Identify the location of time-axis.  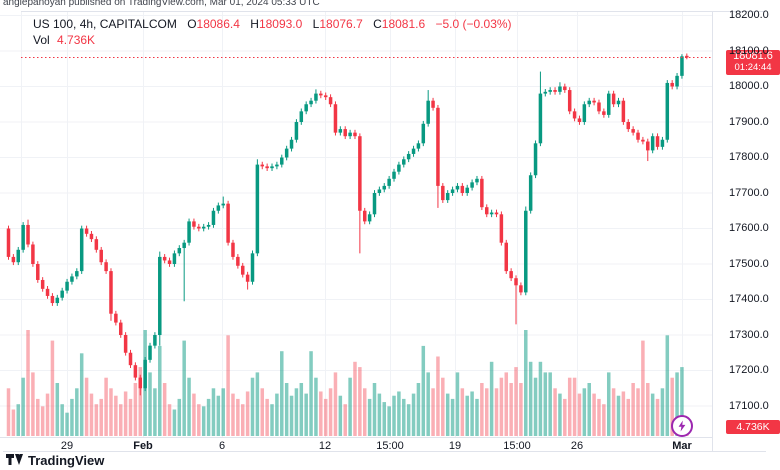
(356, 444).